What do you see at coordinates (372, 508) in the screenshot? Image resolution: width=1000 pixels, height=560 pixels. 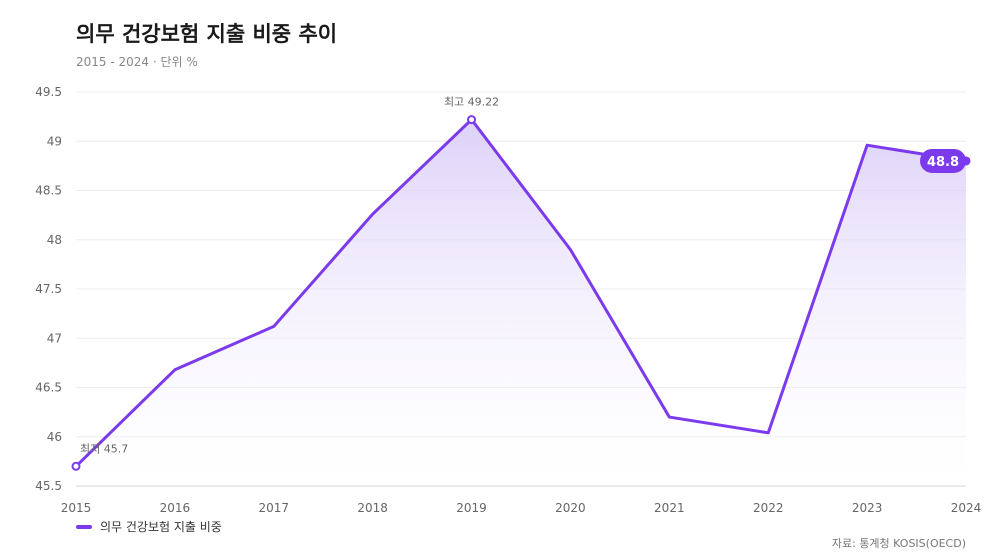 I see `x-tick-label: 2018` at bounding box center [372, 508].